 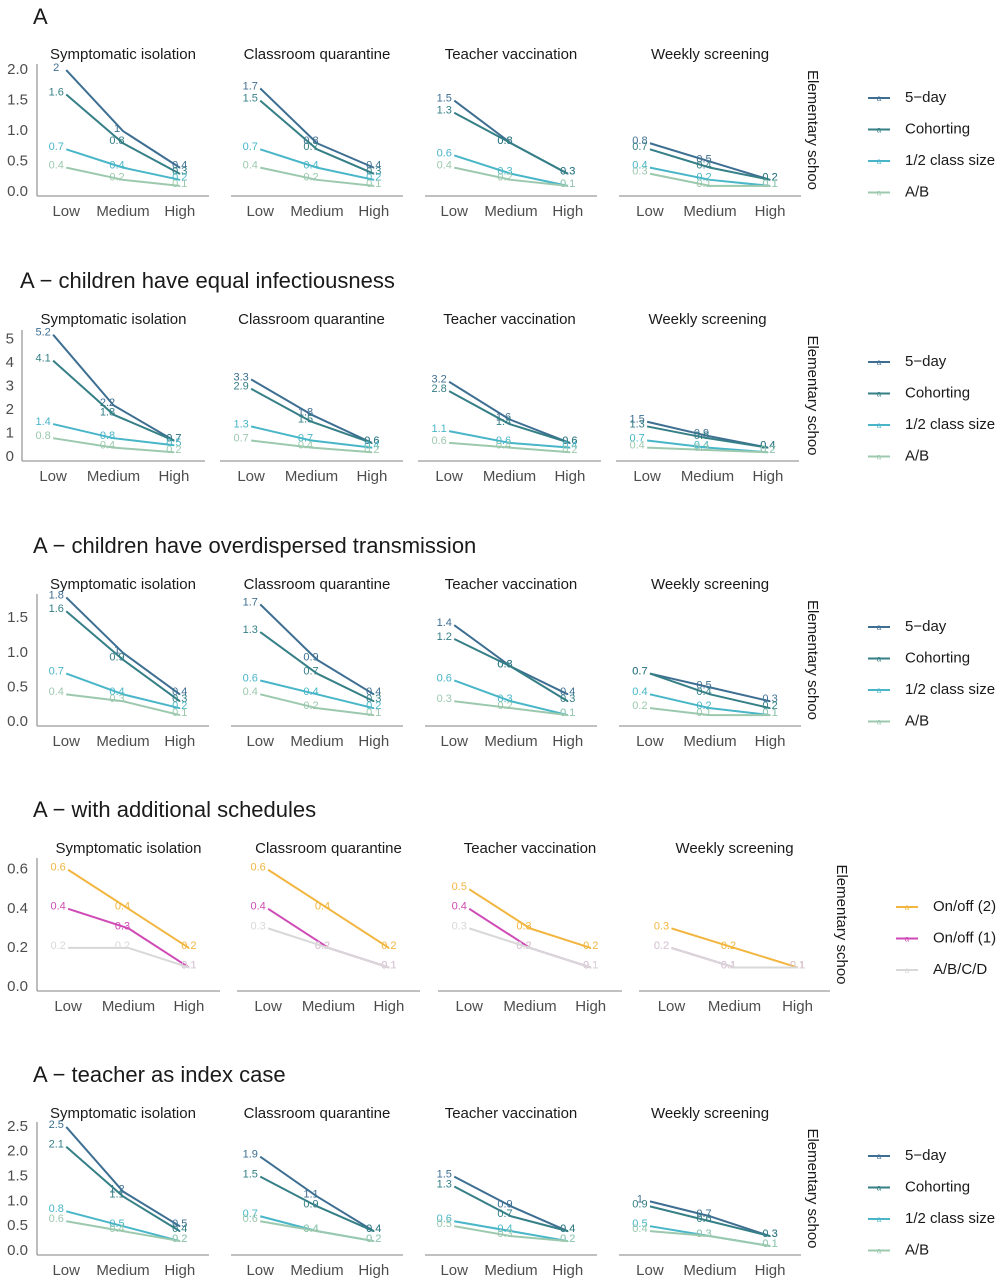 I want to click on data-label: 0.8, so click(x=639, y=141).